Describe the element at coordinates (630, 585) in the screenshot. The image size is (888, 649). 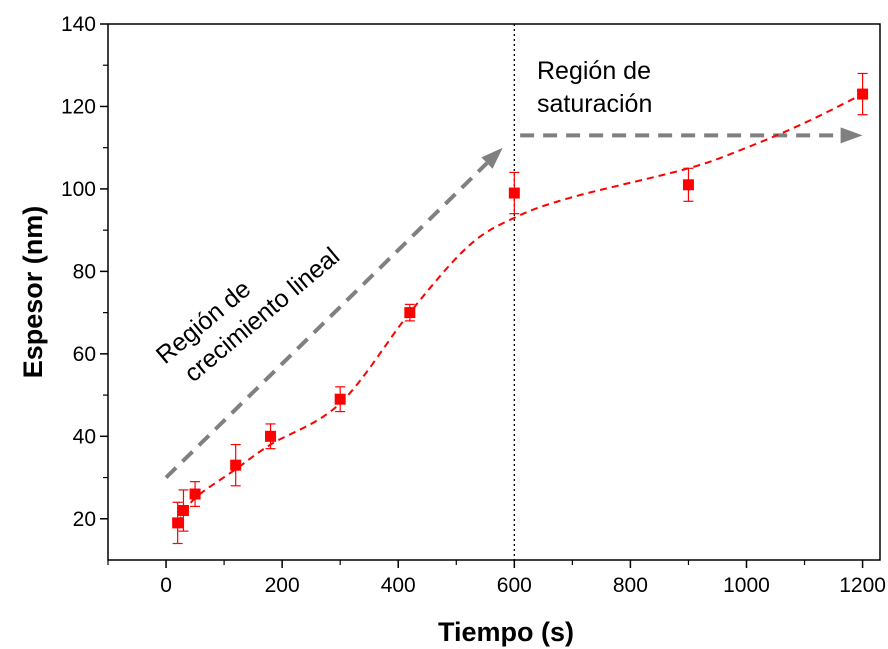
I see `x-tick-label: 800` at that location.